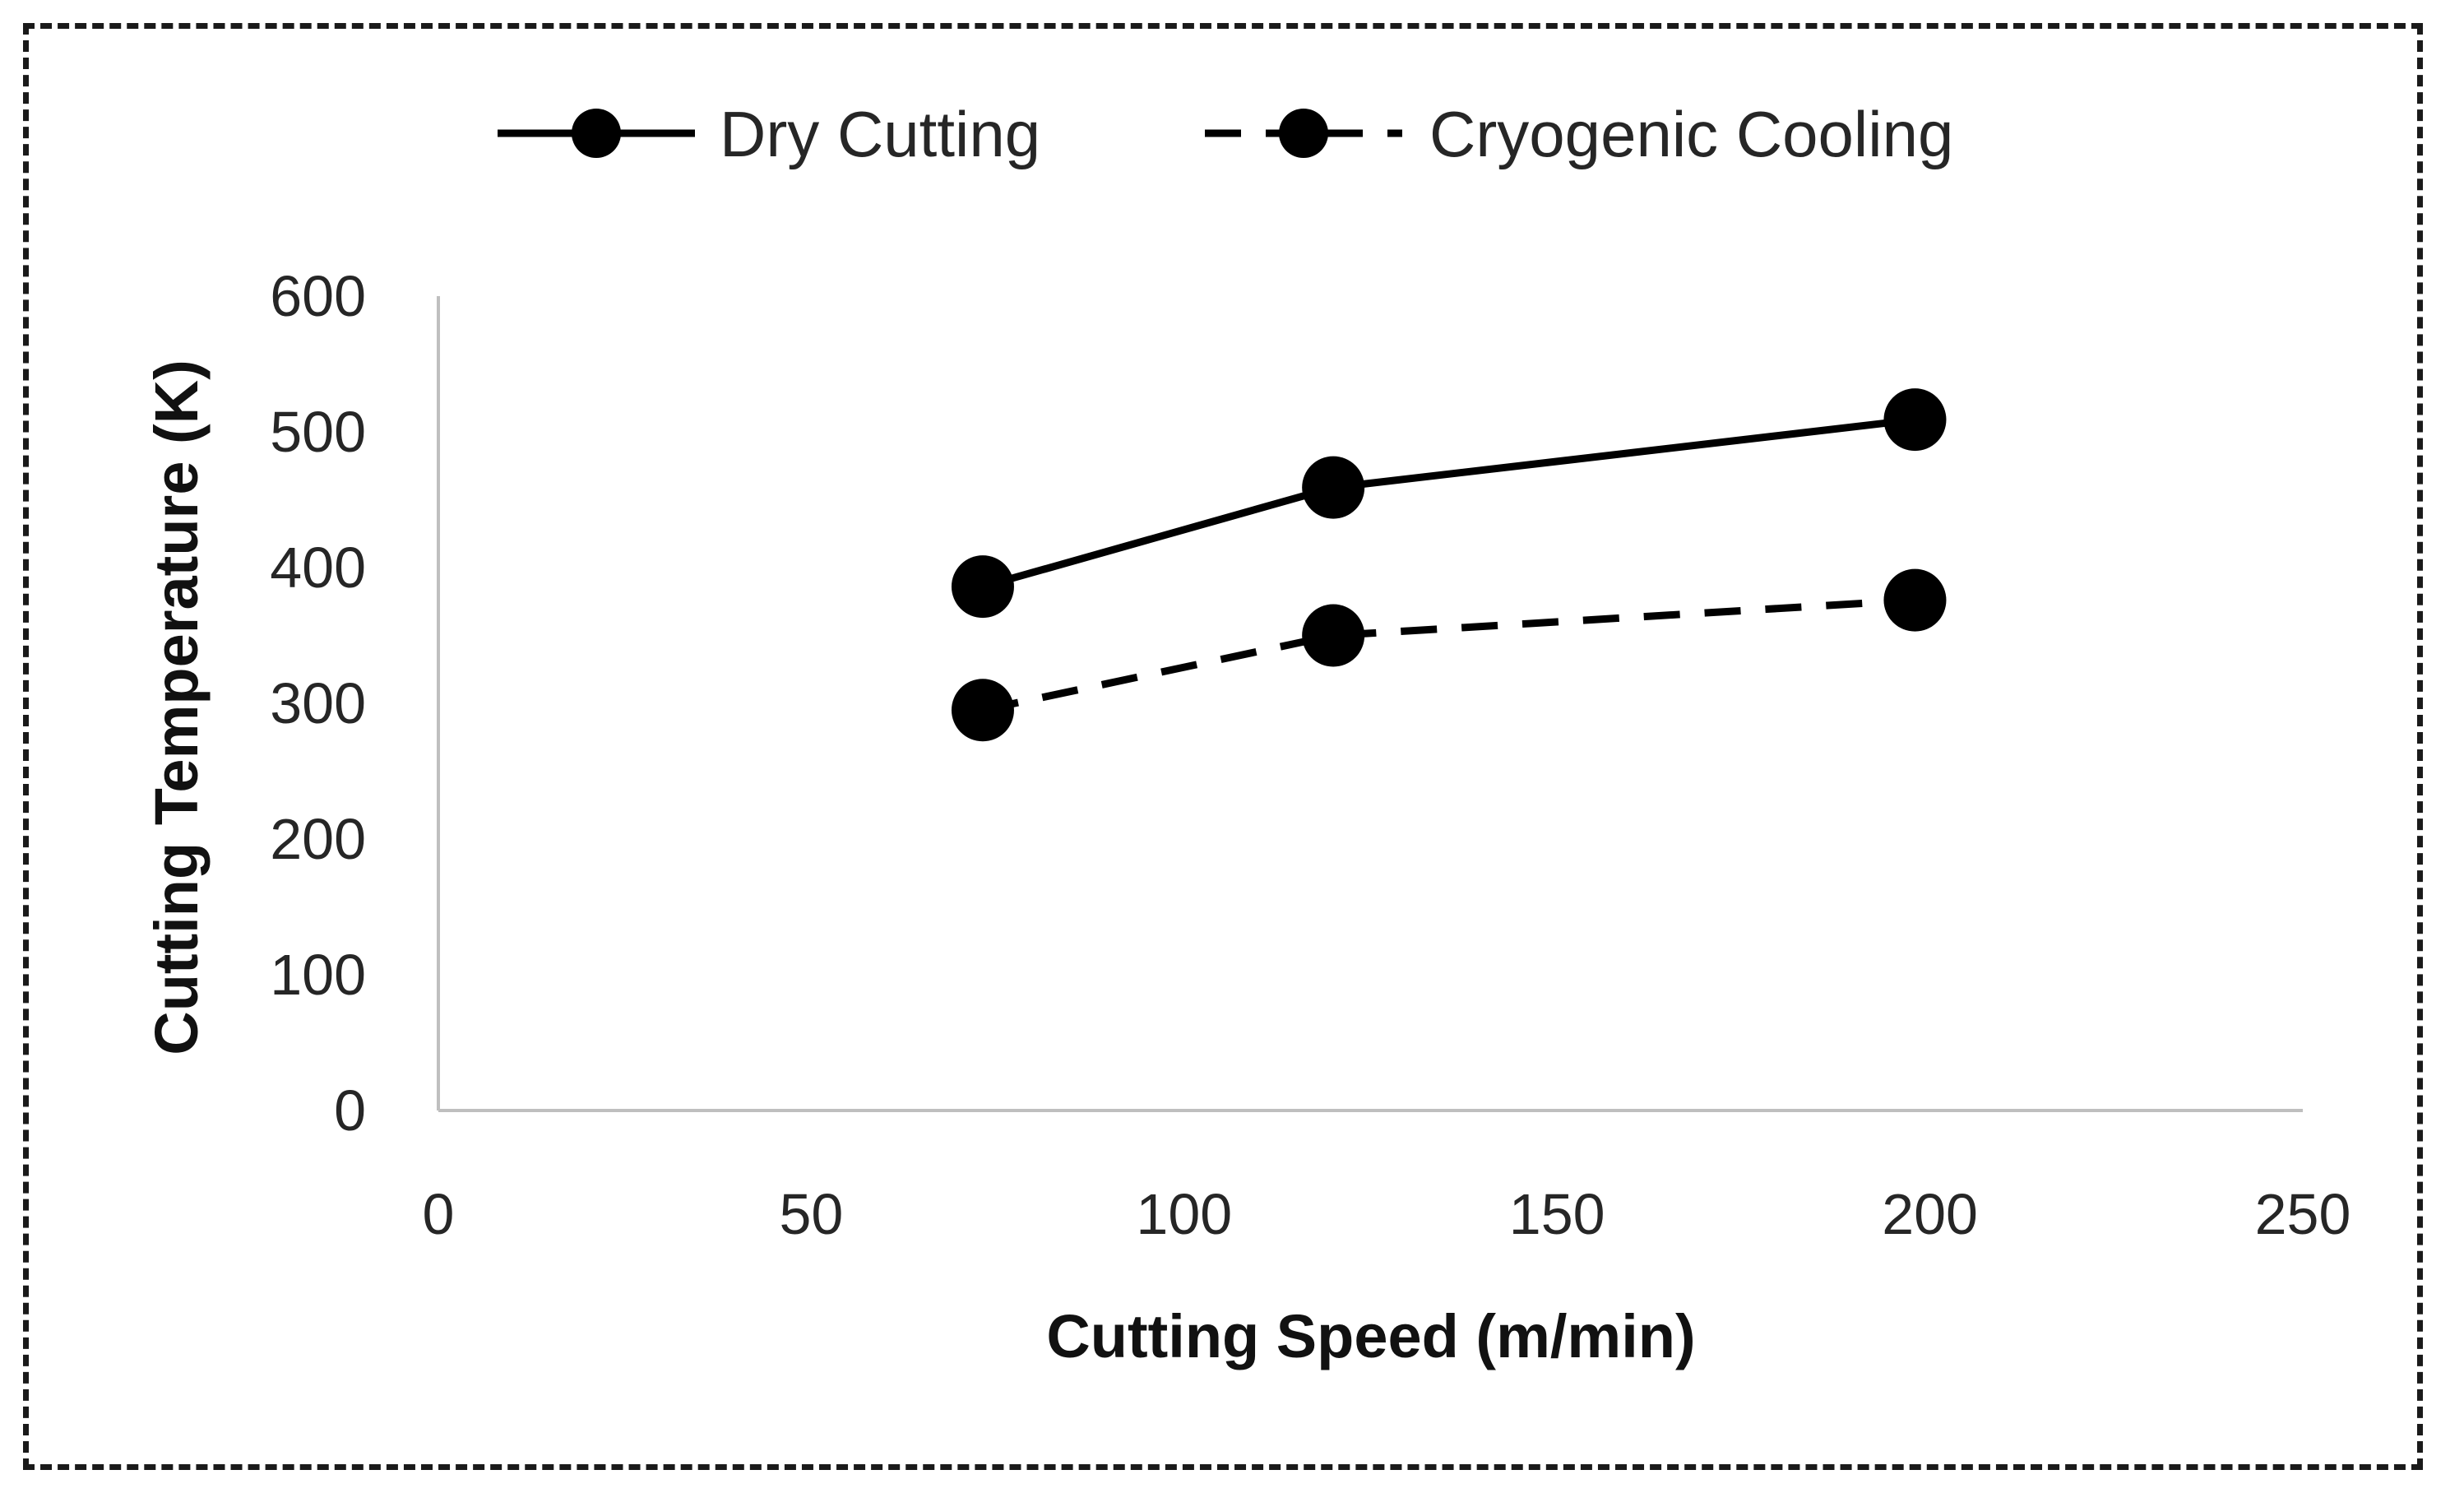 This screenshot has width=2464, height=1493. Describe the element at coordinates (1557, 1214) in the screenshot. I see `x-tick-label: 150` at that location.